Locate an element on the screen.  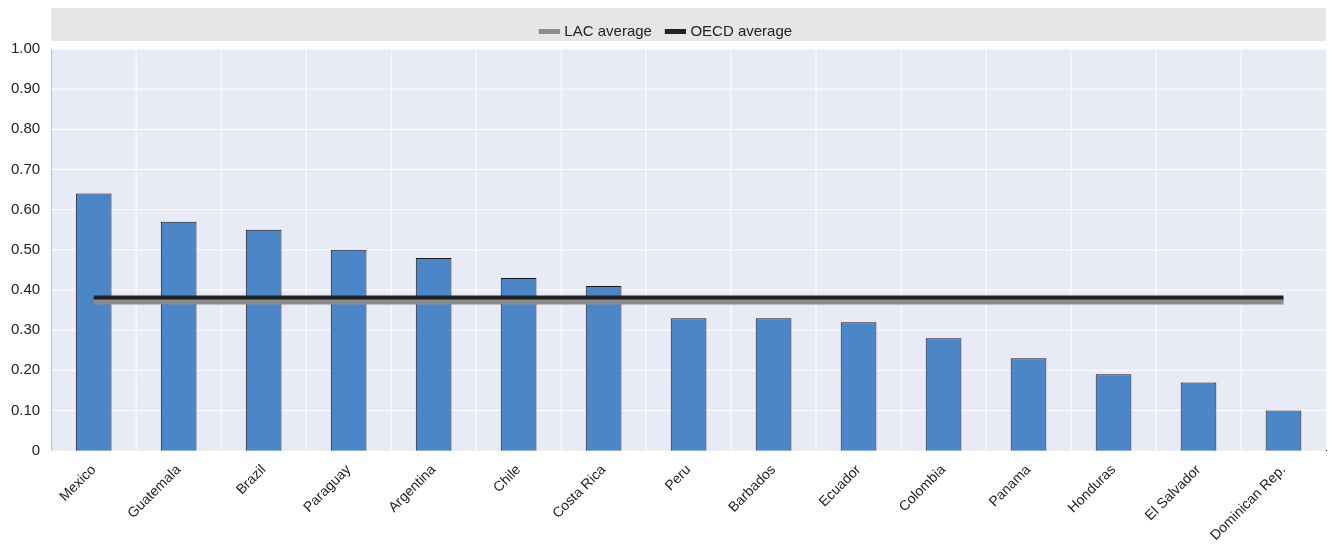
legend-label: OECD average is located at coordinates (741, 30).